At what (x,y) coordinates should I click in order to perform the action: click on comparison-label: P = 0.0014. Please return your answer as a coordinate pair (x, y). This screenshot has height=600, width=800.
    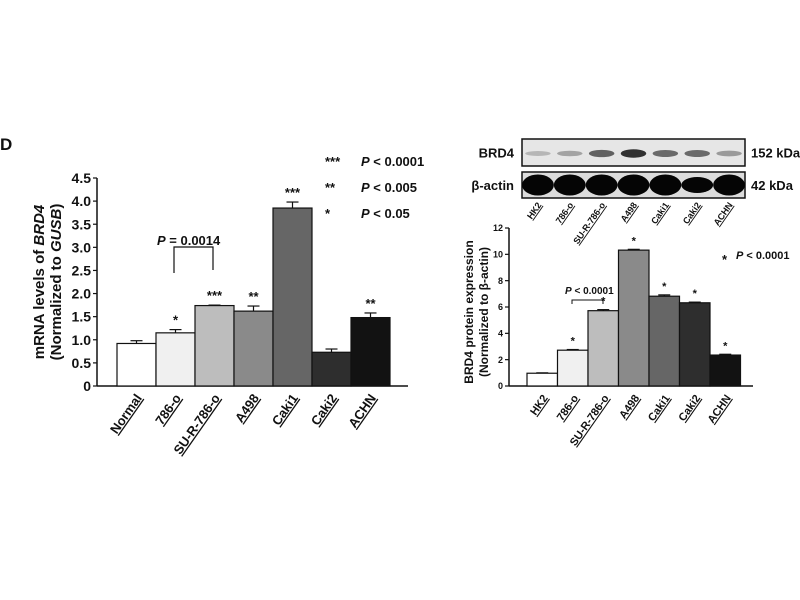
    Looking at the image, I should click on (189, 240).